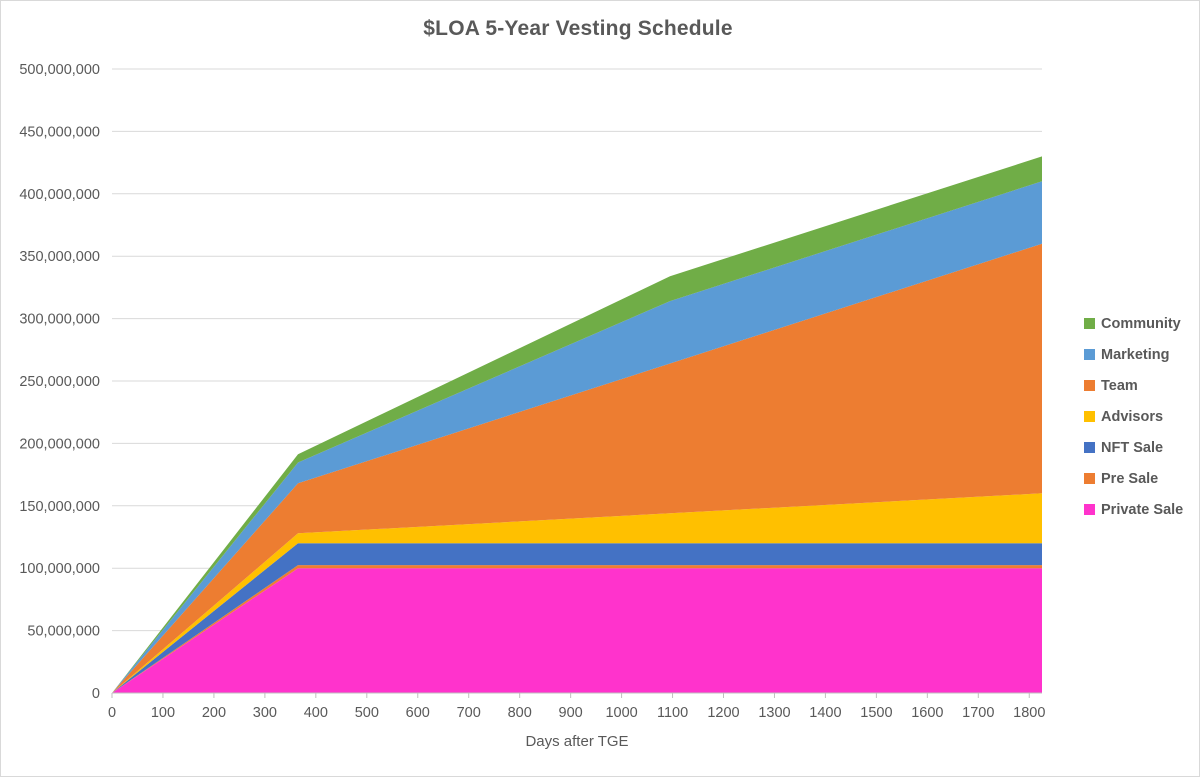 The height and width of the screenshot is (777, 1200). I want to click on x-tick-label: 1800, so click(1029, 713).